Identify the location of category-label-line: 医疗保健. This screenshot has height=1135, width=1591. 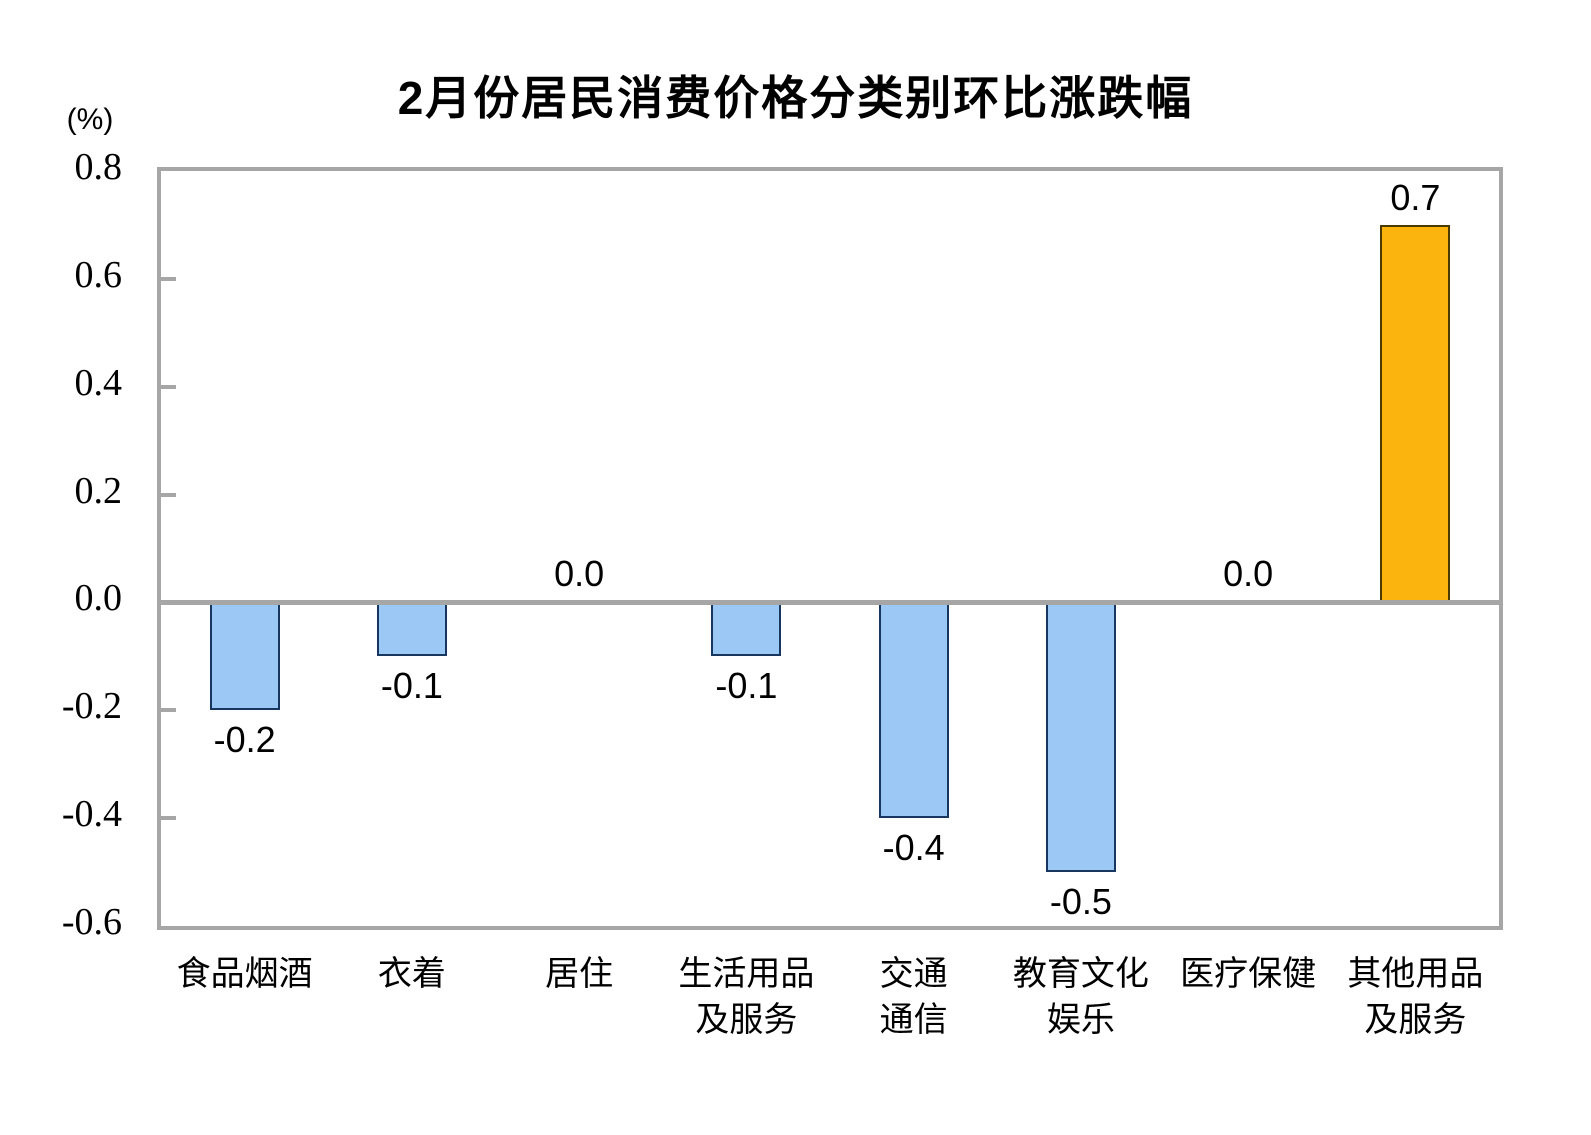
(1248, 974).